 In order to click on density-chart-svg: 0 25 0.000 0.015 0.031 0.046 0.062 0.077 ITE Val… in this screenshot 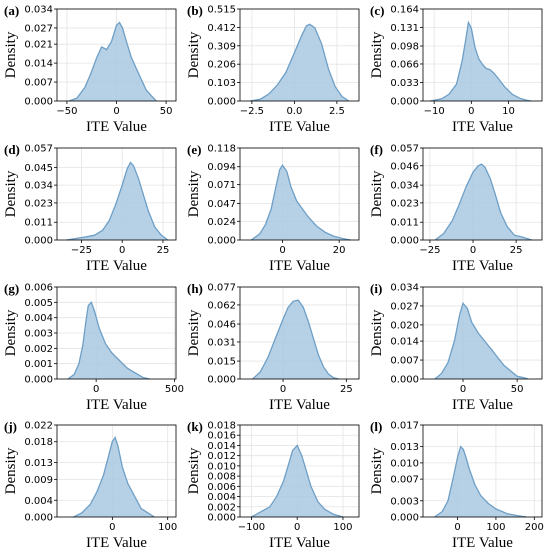, I will do `click(273, 347)`.